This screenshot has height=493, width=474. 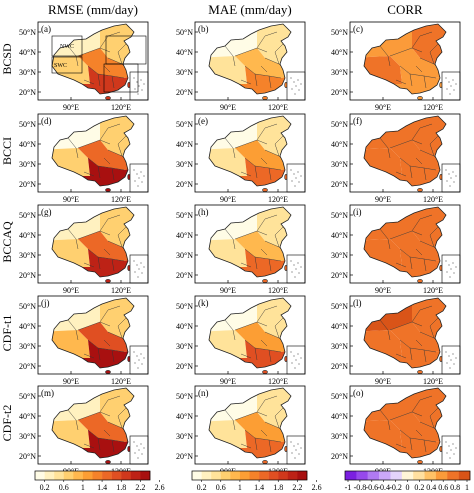 I want to click on colorbar-tick-label: -0.6, so click(x=371, y=487).